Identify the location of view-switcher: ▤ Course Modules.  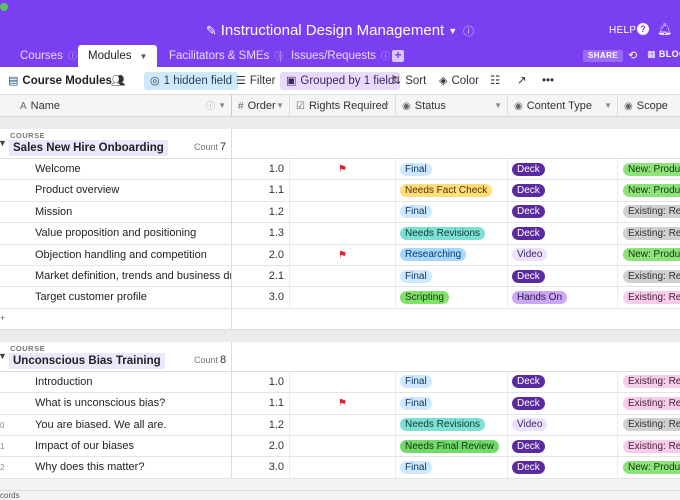
(60, 81).